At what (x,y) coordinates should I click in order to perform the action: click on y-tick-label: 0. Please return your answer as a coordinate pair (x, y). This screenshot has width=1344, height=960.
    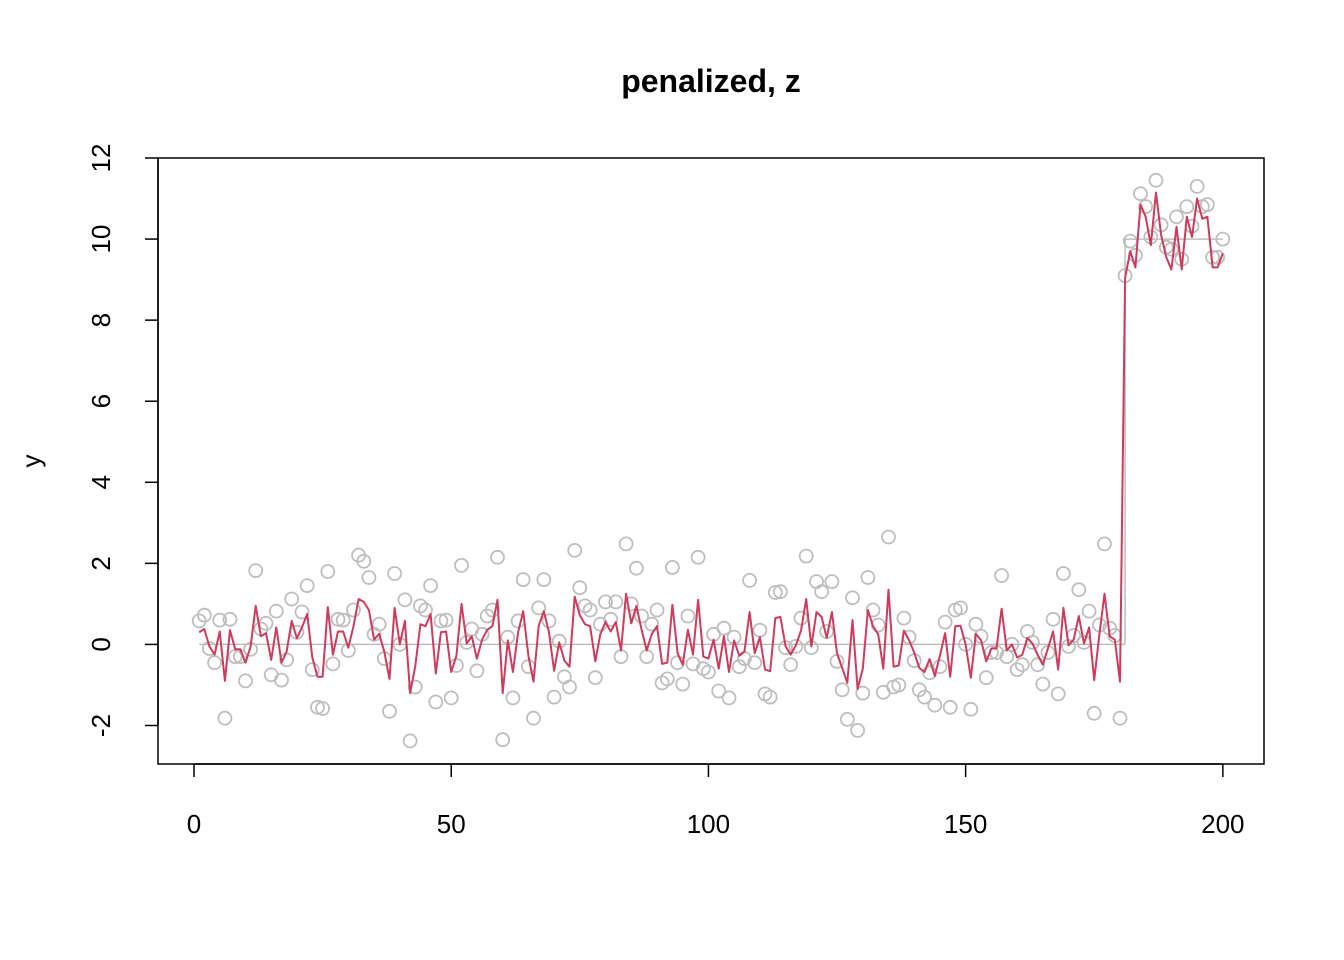
    Looking at the image, I should click on (101, 644).